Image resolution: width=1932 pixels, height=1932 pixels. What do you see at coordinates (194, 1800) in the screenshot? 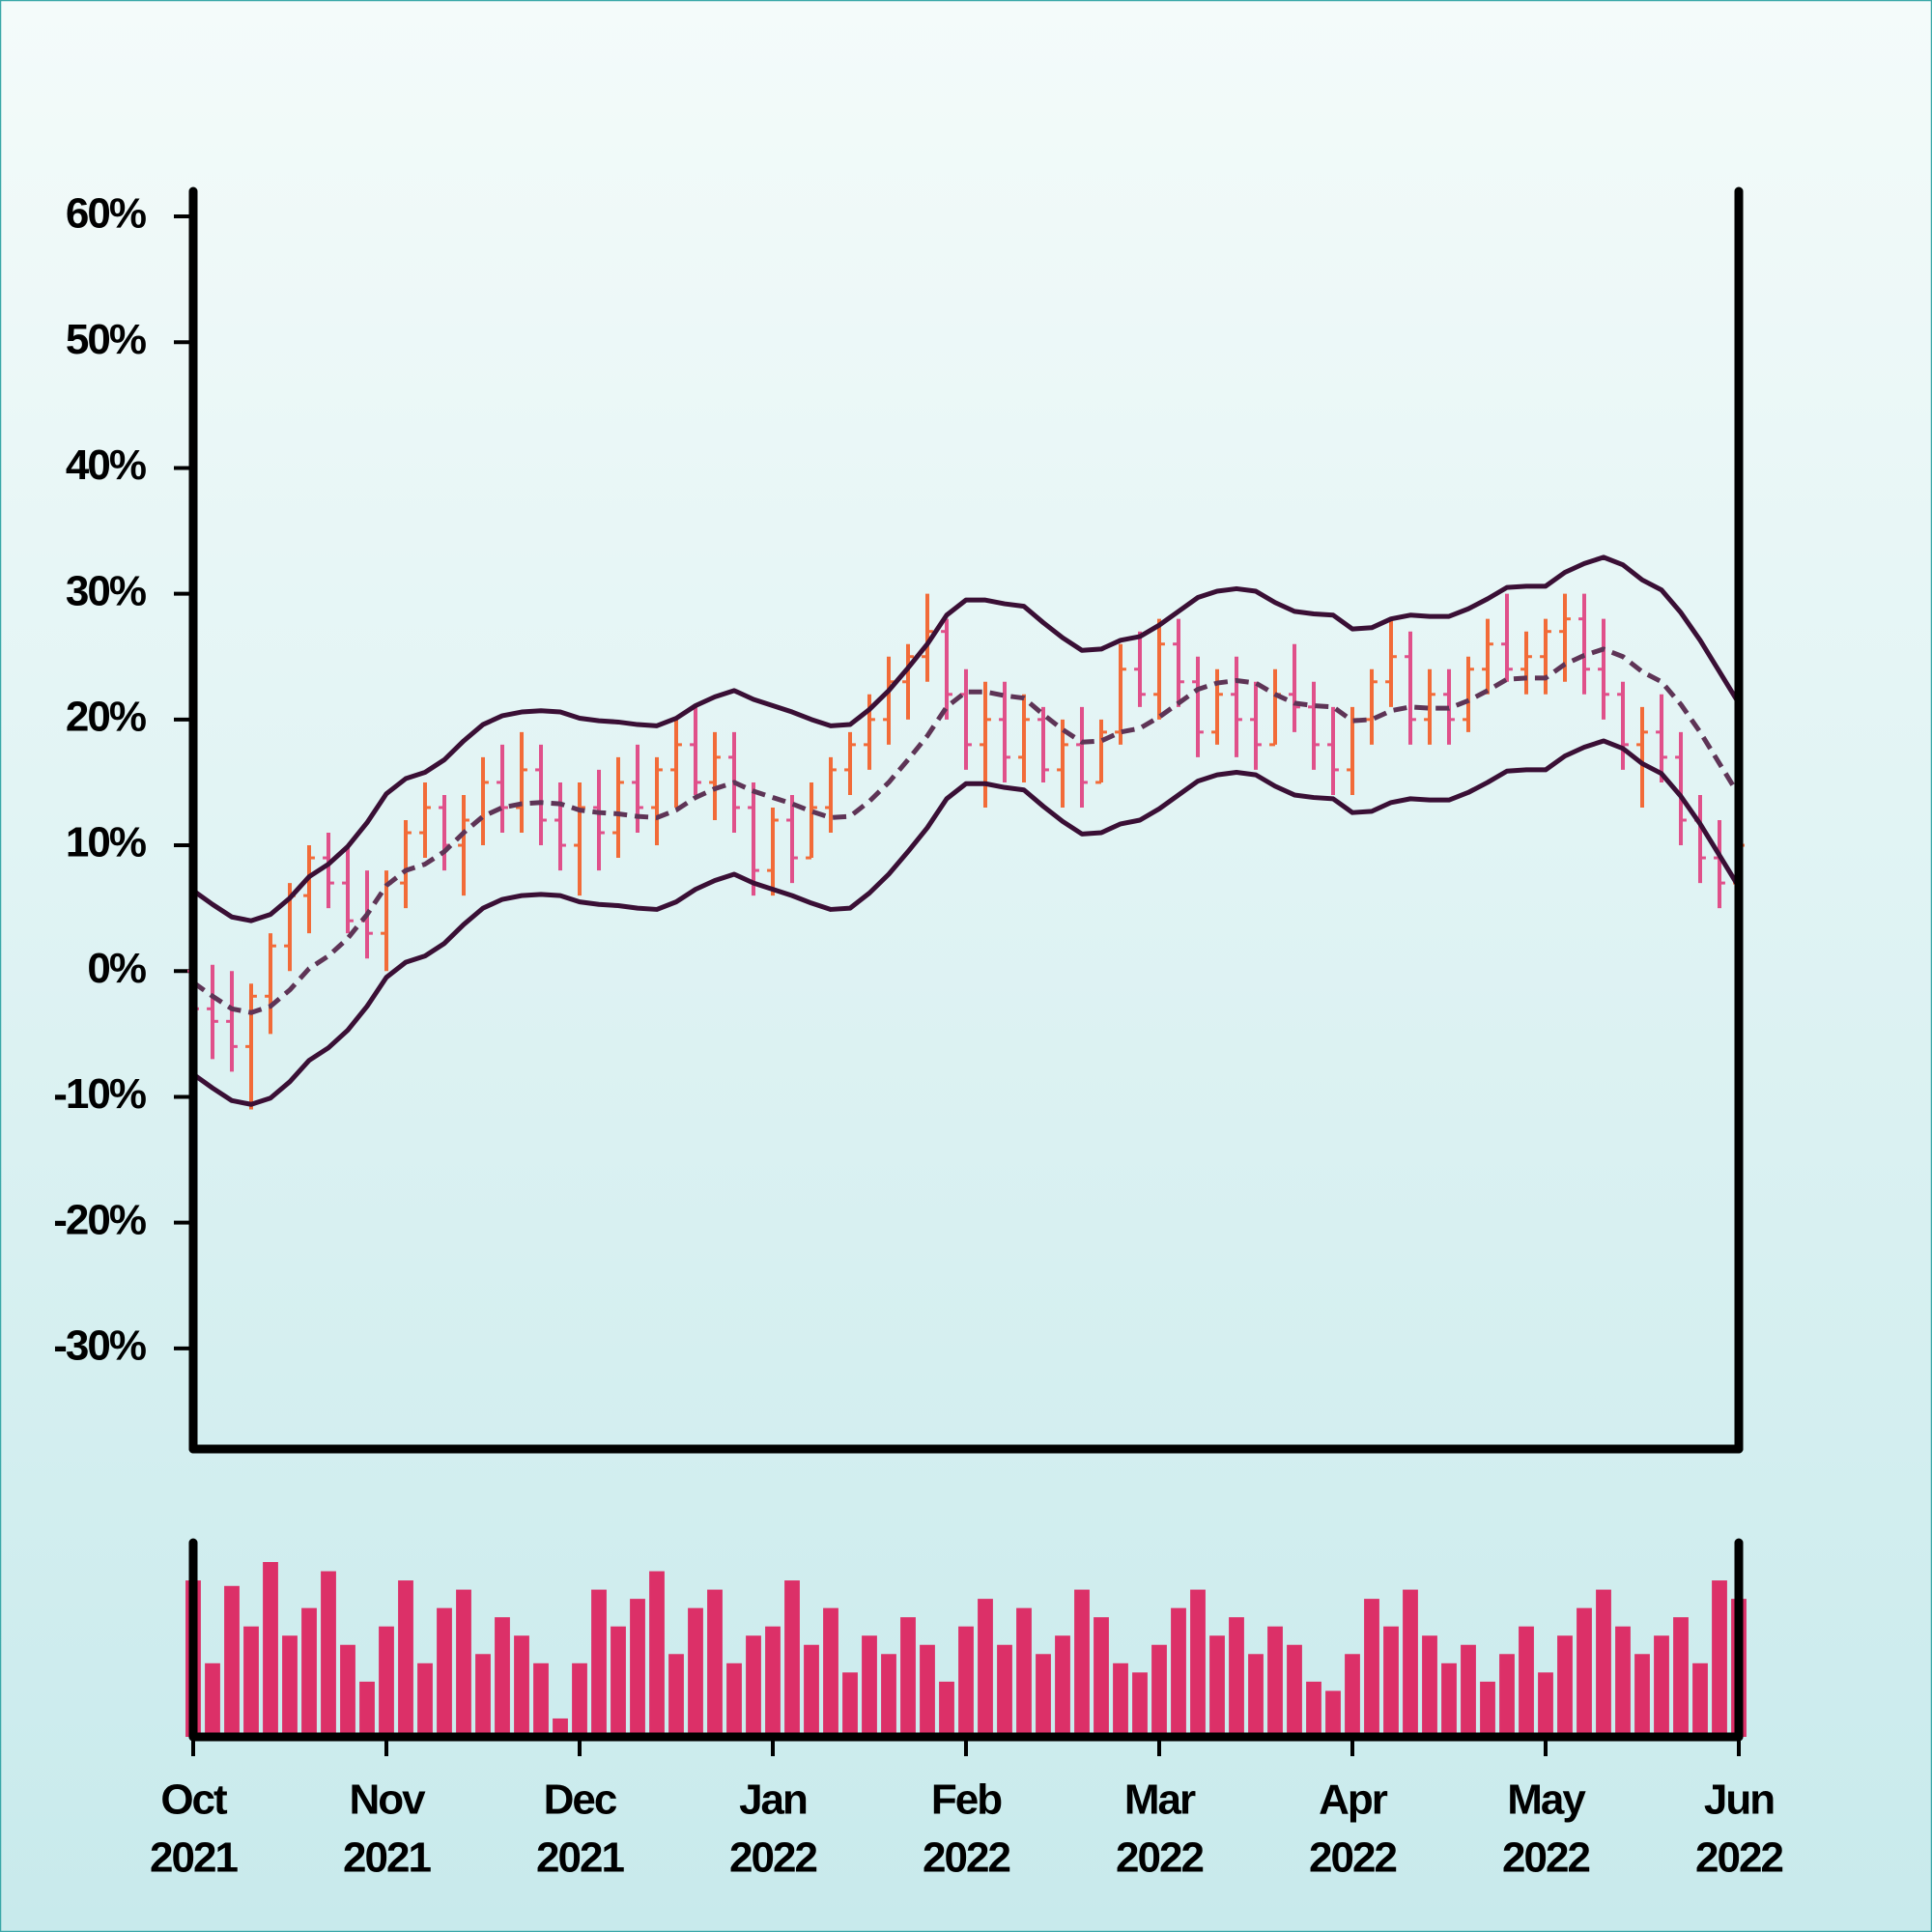
I see `x-tick-label: Oct` at bounding box center [194, 1800].